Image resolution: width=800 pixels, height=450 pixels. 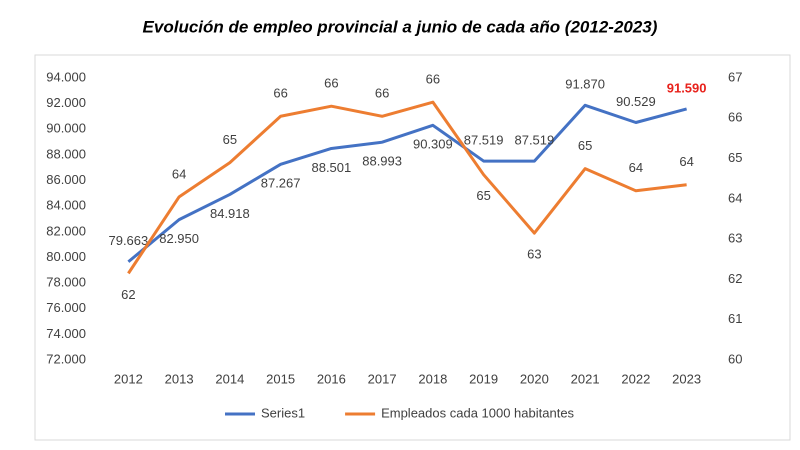 What do you see at coordinates (66, 205) in the screenshot?
I see `y-tick-label: 84.000` at bounding box center [66, 205].